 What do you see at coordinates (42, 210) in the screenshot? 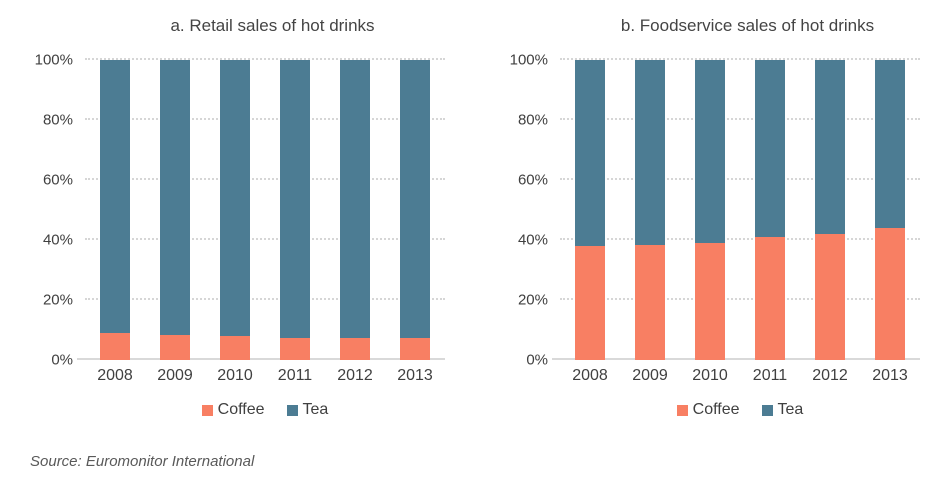
I see `y-axis: 0% 20% 40% 60% 80% 100%` at bounding box center [42, 210].